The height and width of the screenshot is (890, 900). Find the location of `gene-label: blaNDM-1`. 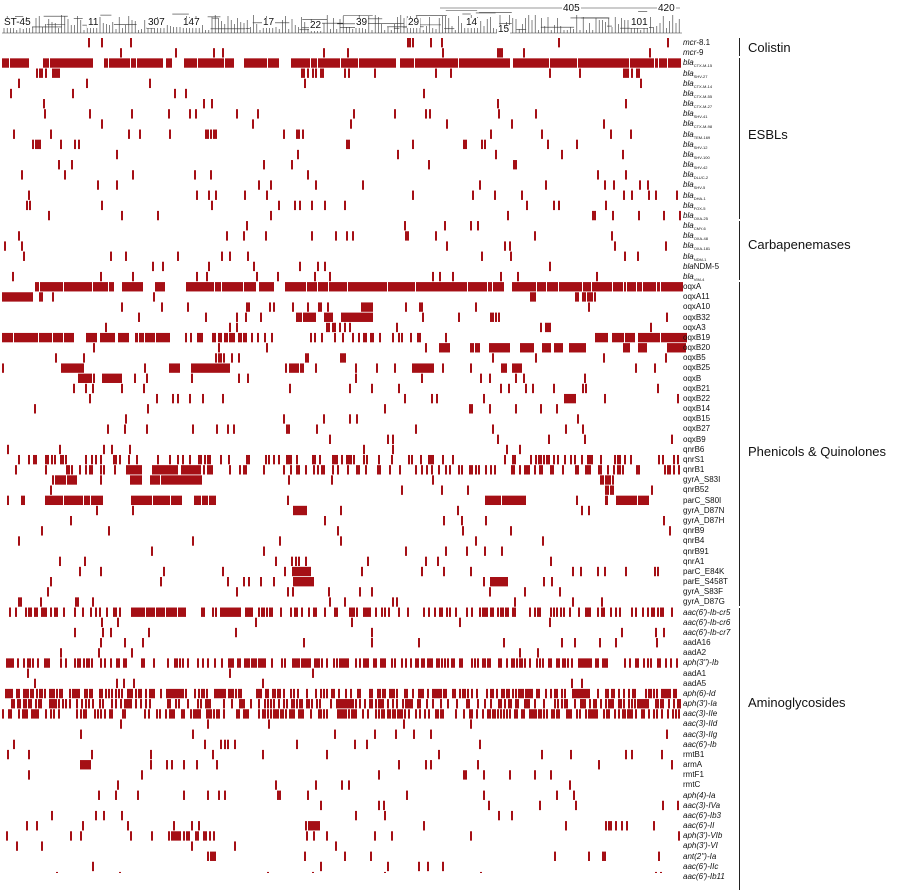

gene-label: blaNDM-1 is located at coordinates (695, 256).